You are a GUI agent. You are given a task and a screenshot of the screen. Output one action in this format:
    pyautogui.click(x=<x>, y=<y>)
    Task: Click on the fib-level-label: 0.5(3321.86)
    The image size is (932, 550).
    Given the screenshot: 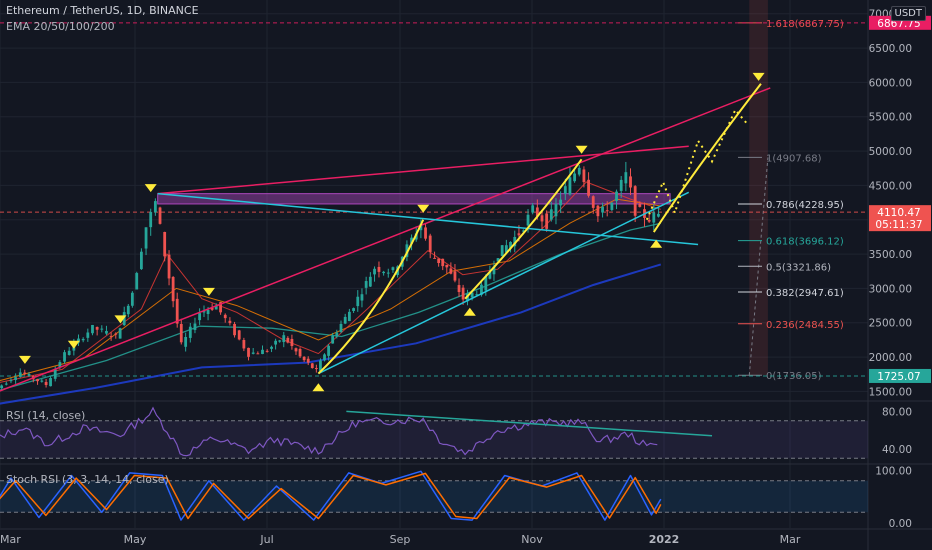 What is the action you would take?
    pyautogui.click(x=798, y=267)
    